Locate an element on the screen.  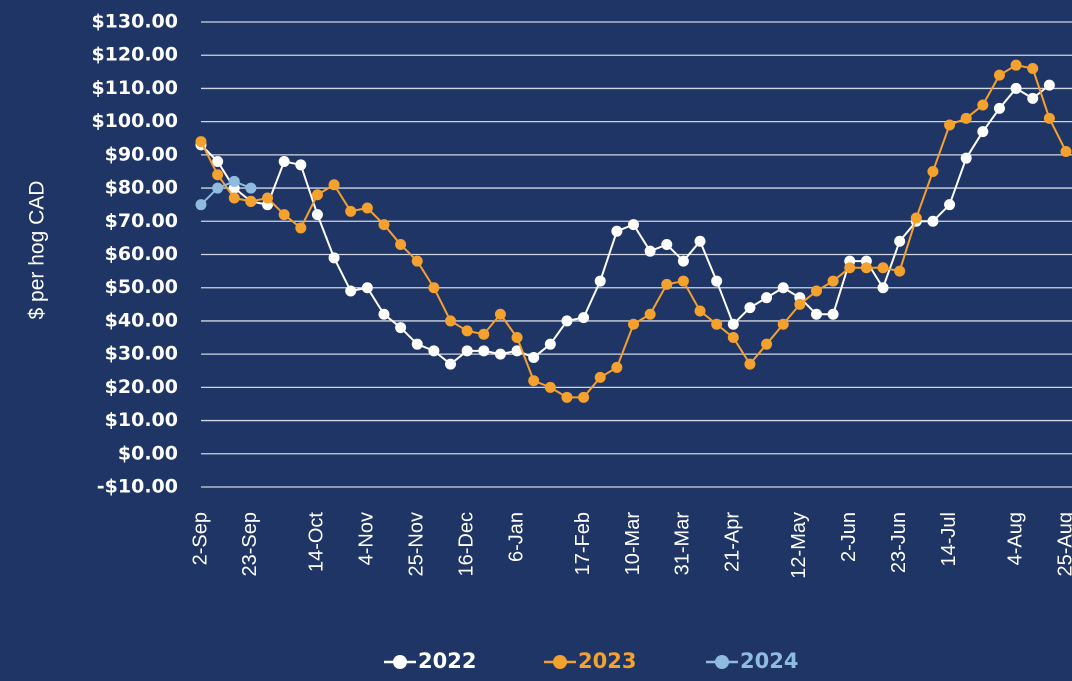
x-tick-label: 4-Aug is located at coordinates (1015, 538).